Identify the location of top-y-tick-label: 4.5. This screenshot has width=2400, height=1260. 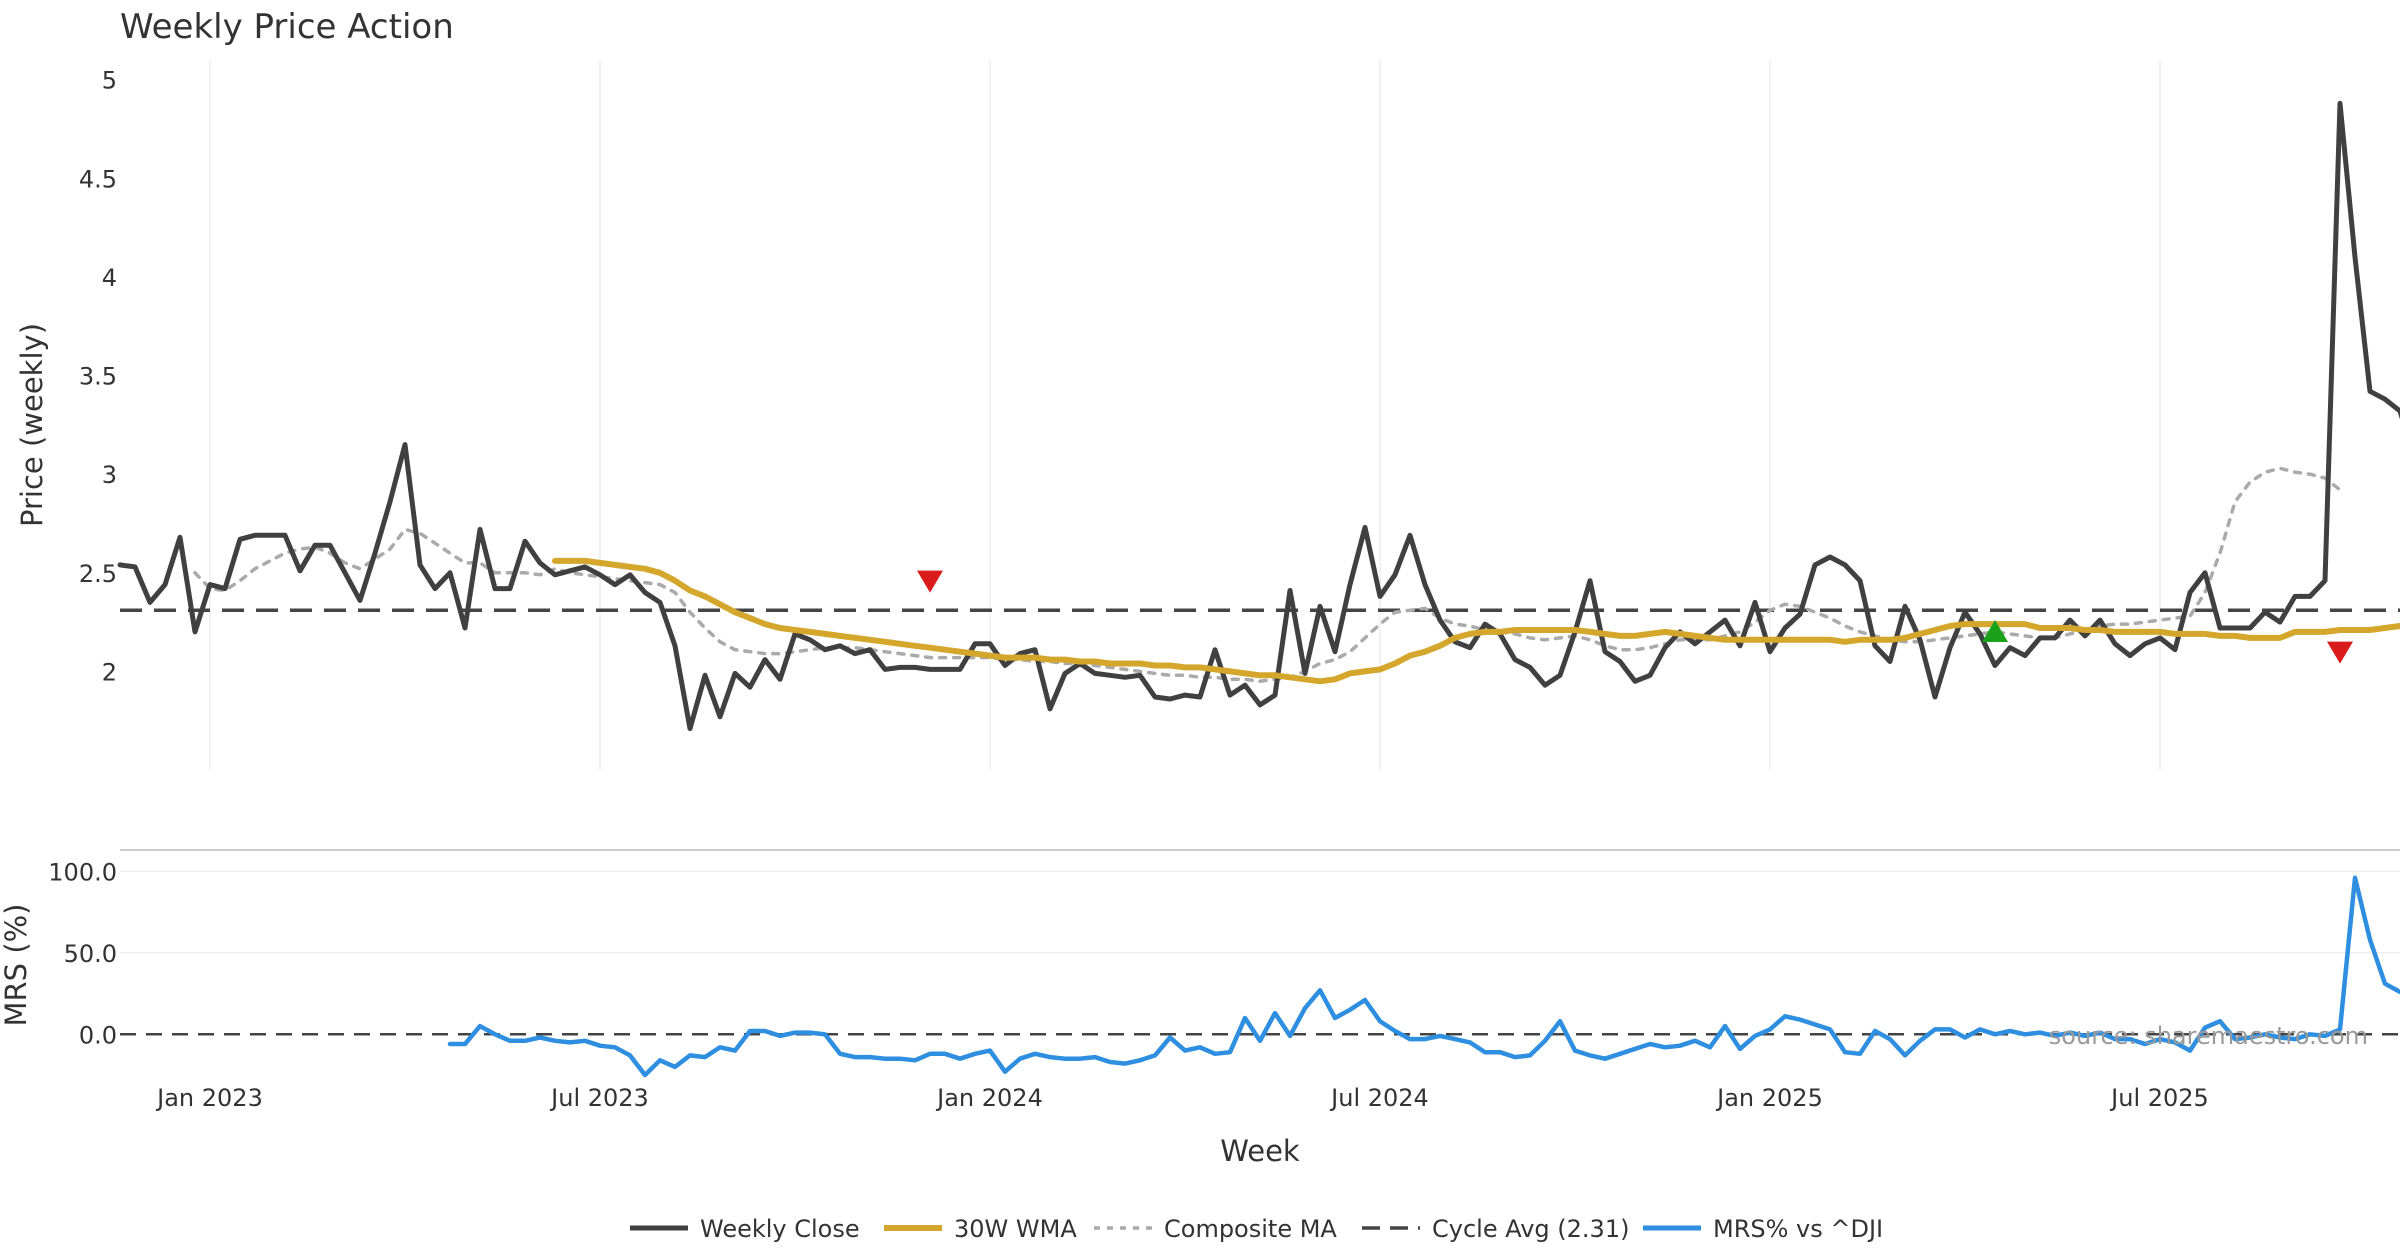
(98, 179).